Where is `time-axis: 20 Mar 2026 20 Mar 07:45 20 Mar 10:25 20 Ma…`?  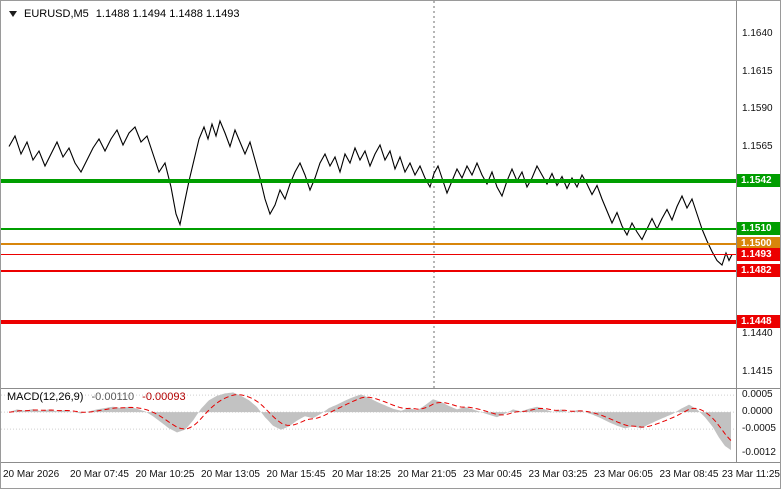
time-axis: 20 Mar 2026 20 Mar 07:45 20 Mar 10:25 20 Ma… is located at coordinates (390, 475).